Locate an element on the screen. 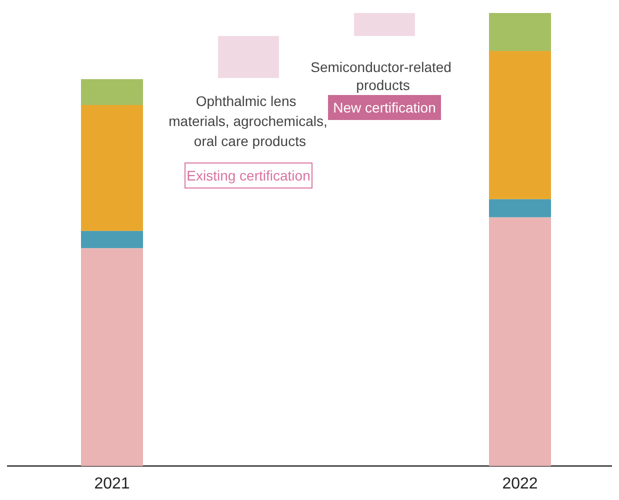  annotation: Semiconductor-related products is located at coordinates (383, 76).